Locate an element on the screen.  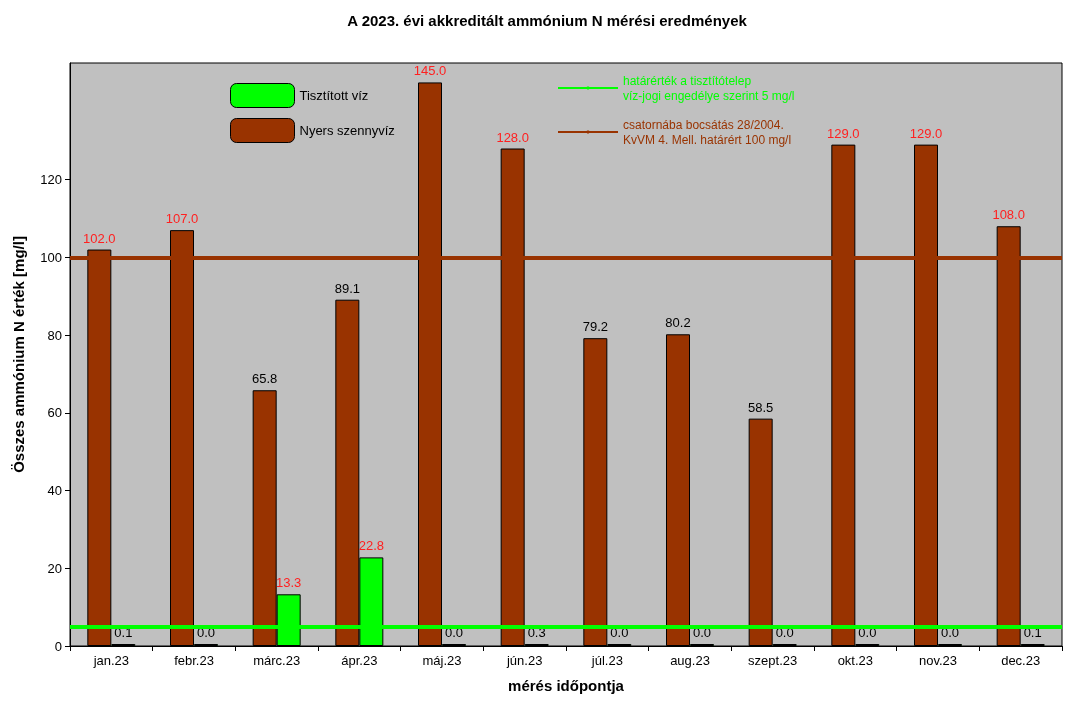
legend-label: Nyers szennyvíz is located at coordinates (347, 130).